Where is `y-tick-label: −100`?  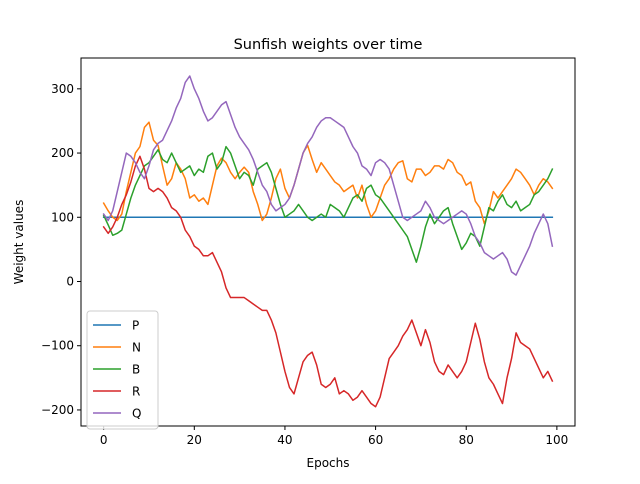 y-tick-label: −100 is located at coordinates (57, 346).